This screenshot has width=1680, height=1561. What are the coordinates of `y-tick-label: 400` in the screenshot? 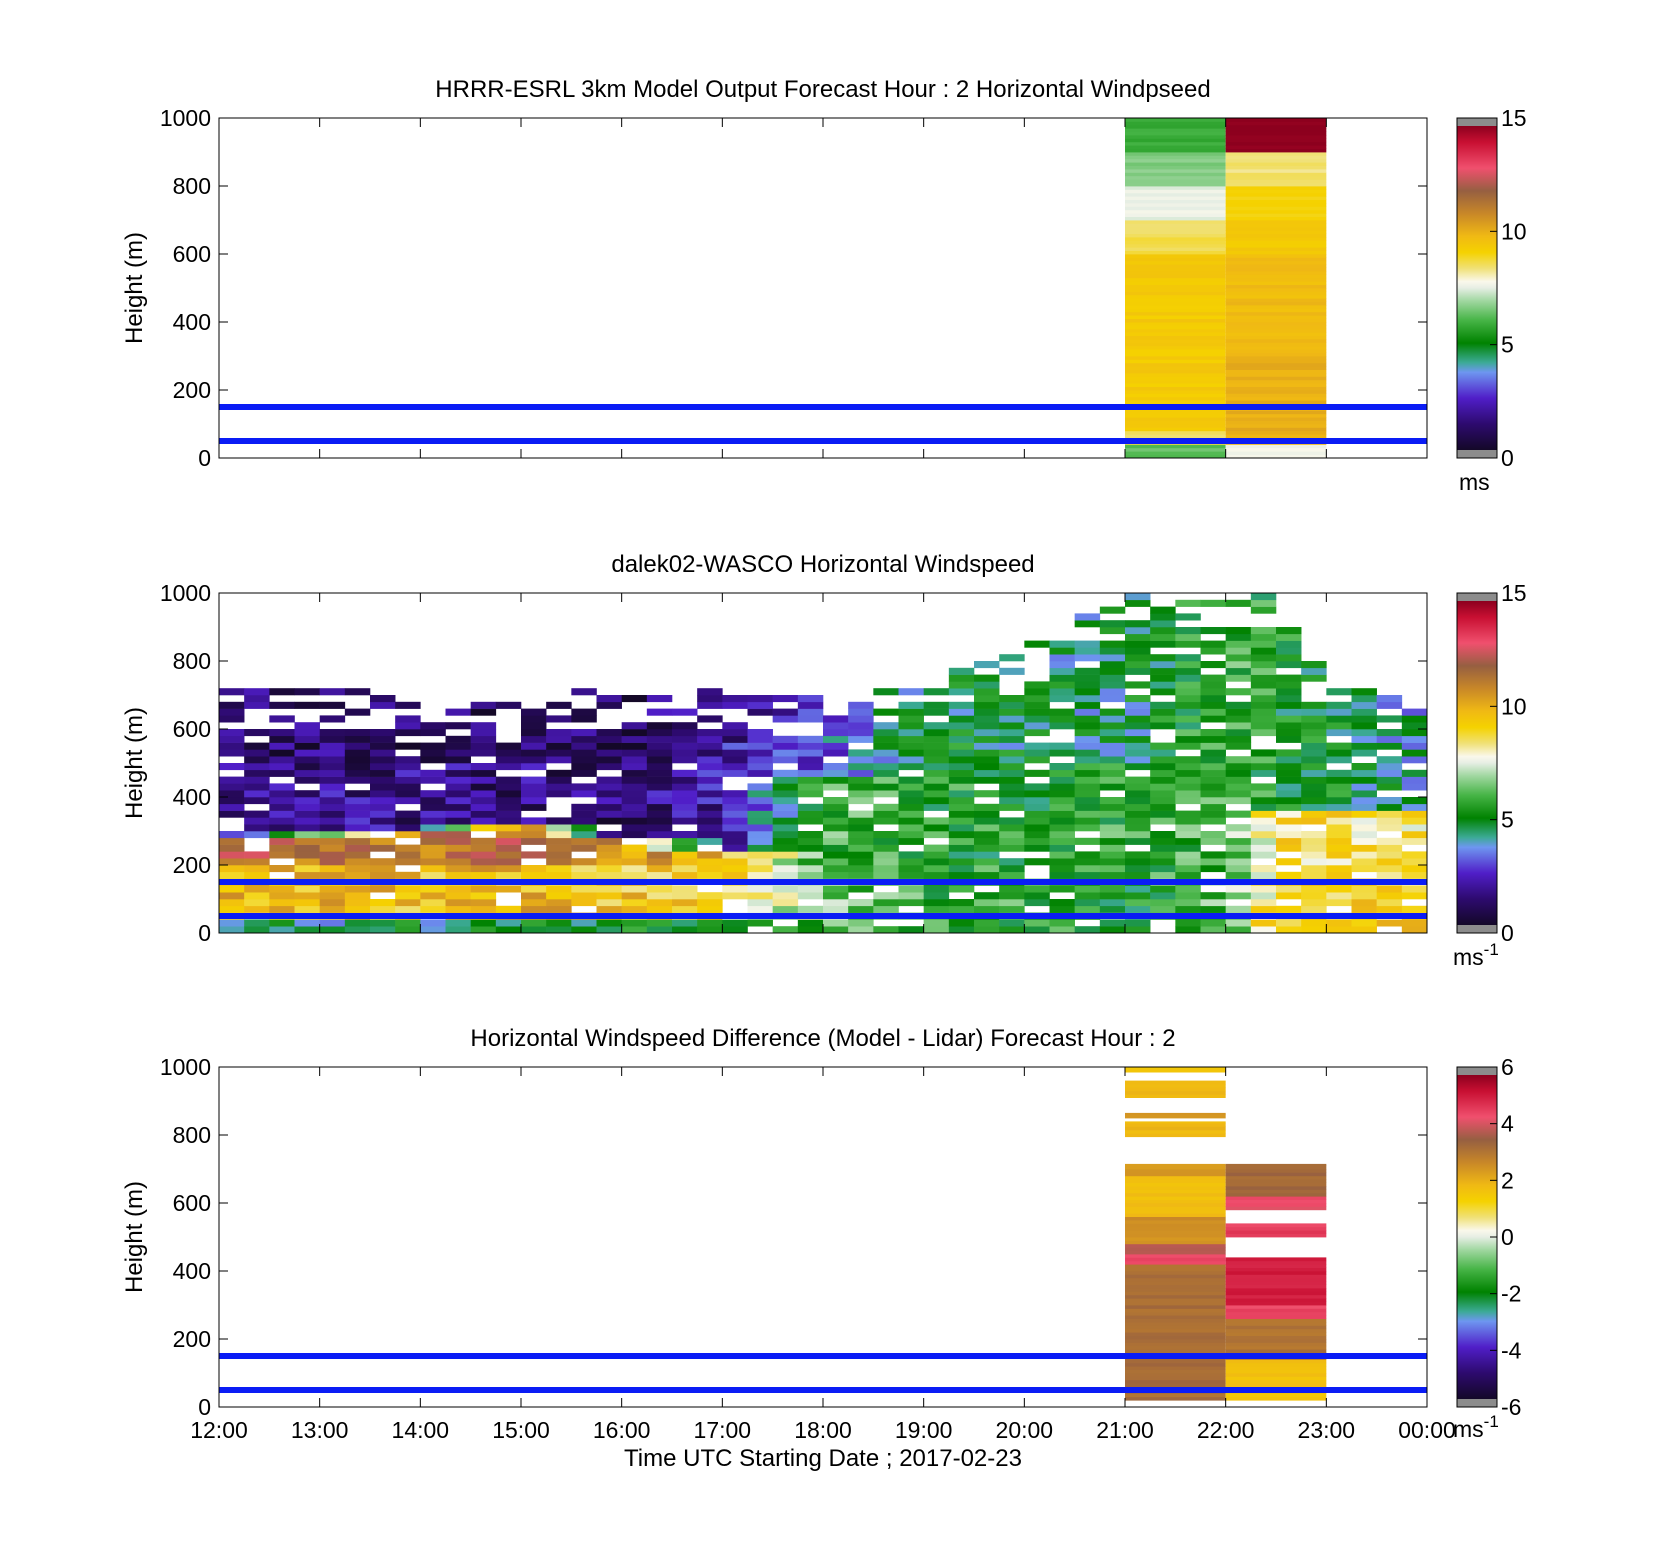 It's located at (192, 1271).